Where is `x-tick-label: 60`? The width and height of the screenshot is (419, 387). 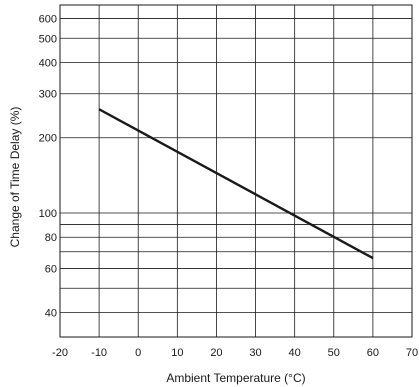 x-tick-label: 60 is located at coordinates (373, 353).